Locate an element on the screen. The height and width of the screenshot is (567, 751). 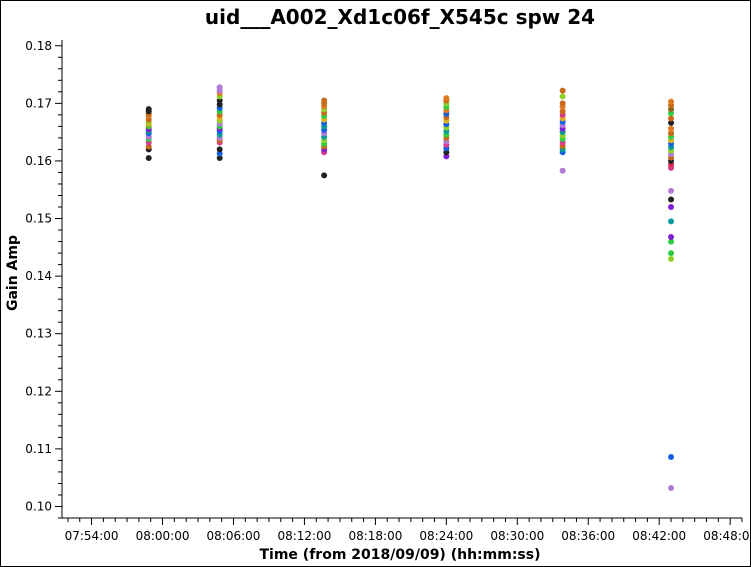
x-tick-label: 08:18:00 is located at coordinates (375, 536).